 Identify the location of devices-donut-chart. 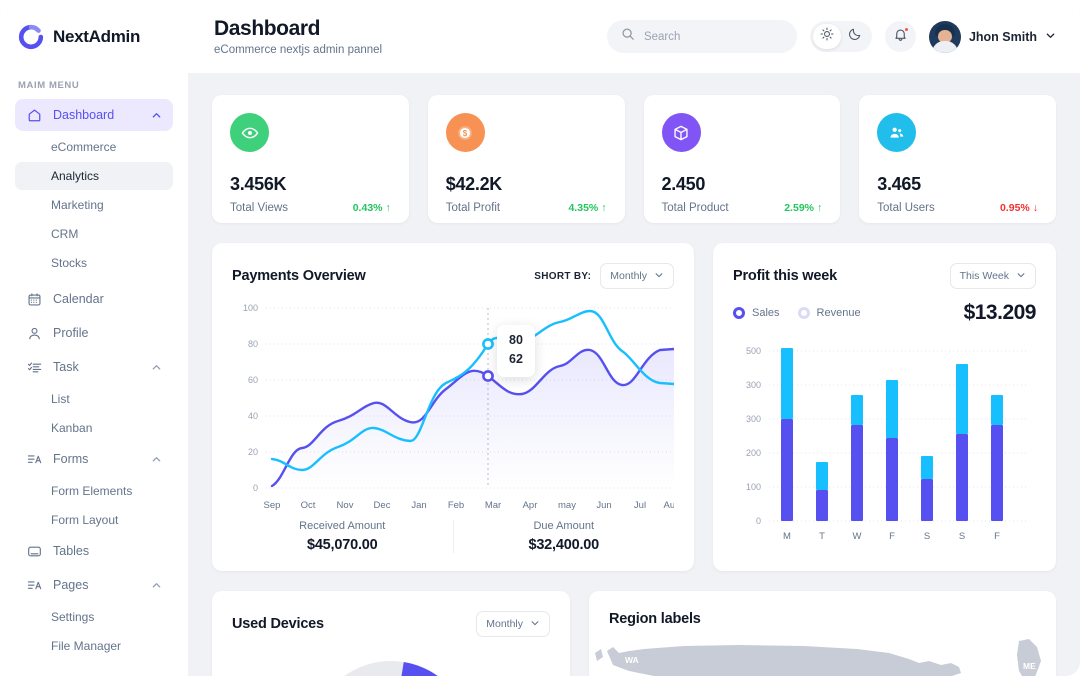
(391, 663).